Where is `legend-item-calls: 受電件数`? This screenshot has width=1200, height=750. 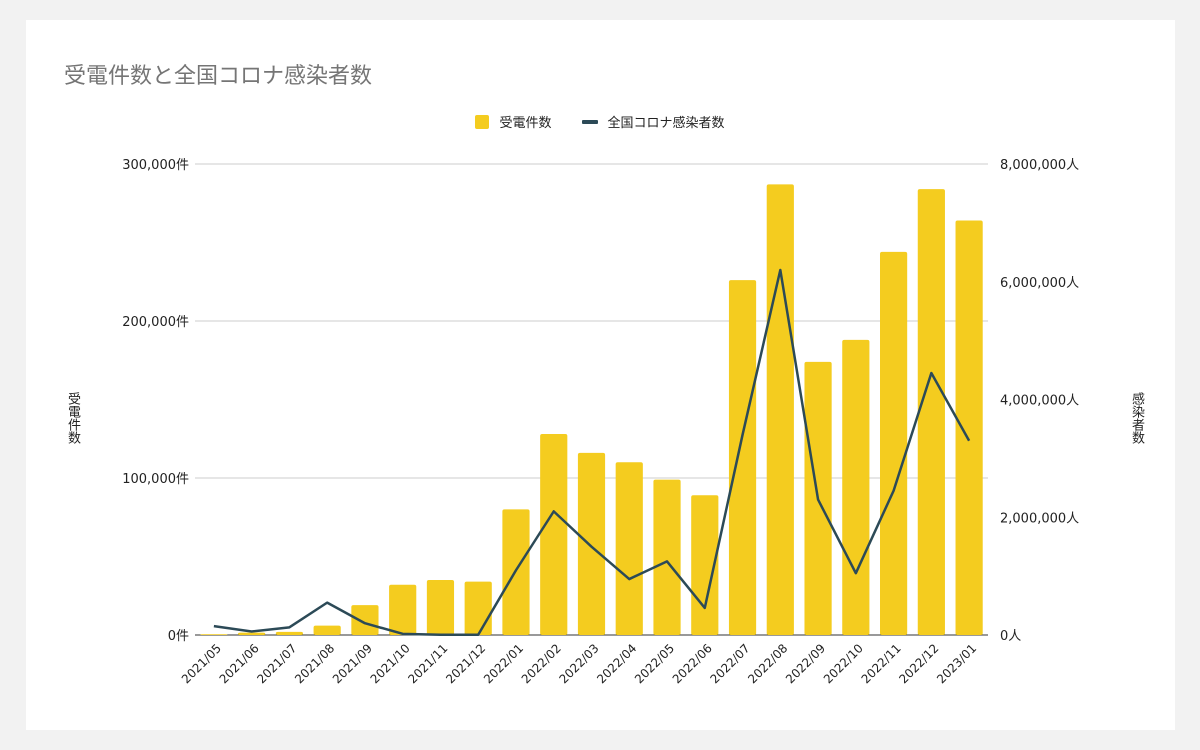
legend-item-calls: 受電件数 is located at coordinates (513, 121).